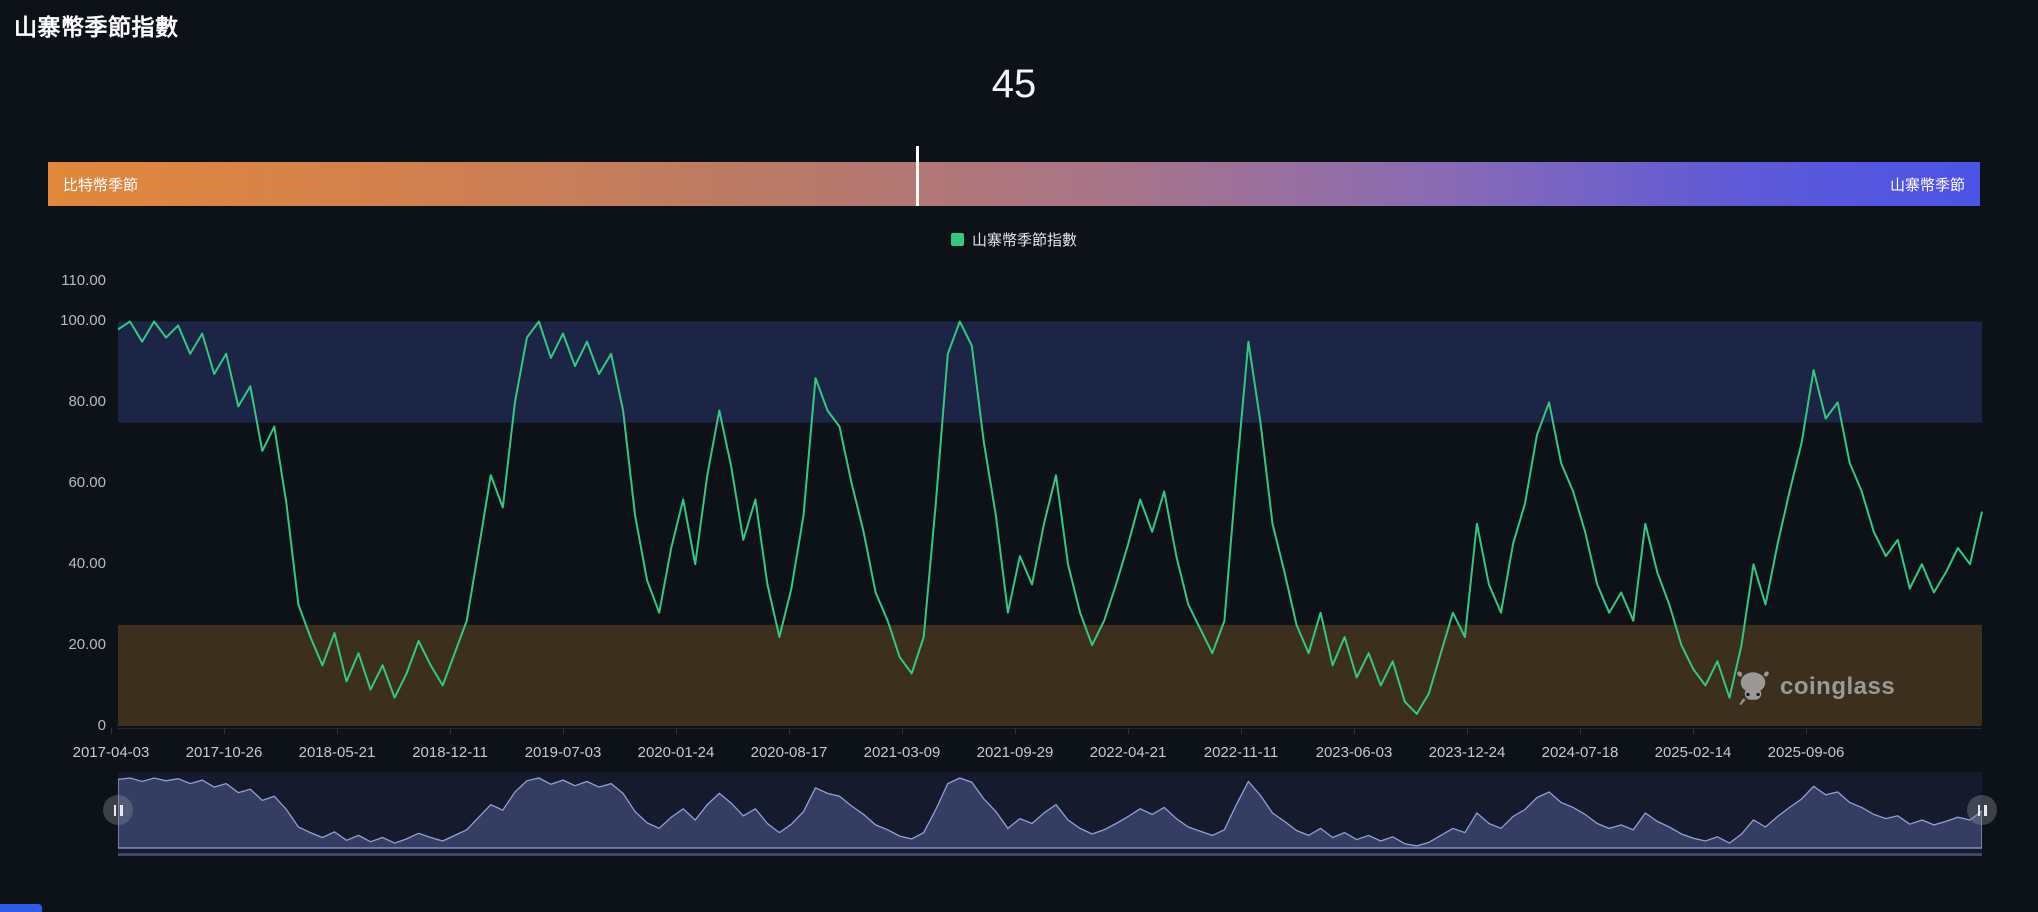 This screenshot has width=2038, height=912. I want to click on navigator-left-handle, so click(118, 810).